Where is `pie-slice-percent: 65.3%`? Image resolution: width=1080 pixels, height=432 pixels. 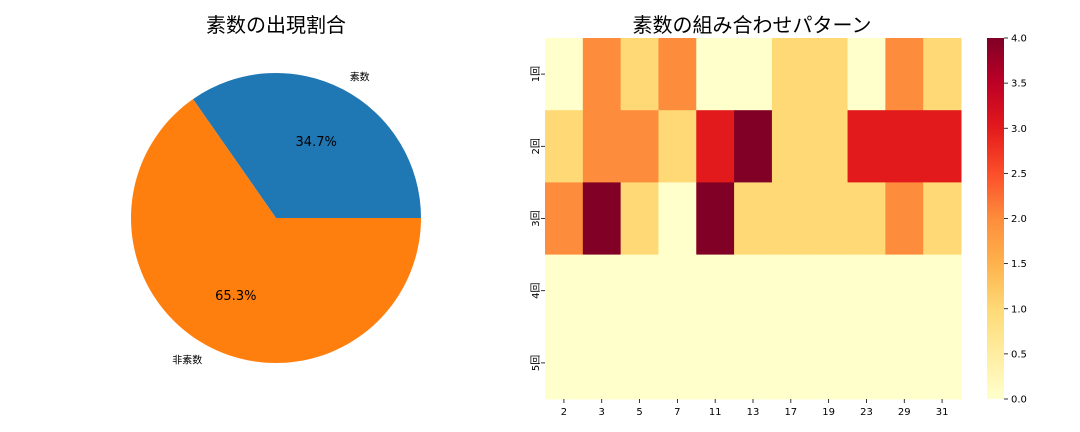
pie-slice-percent: 65.3% is located at coordinates (235, 296).